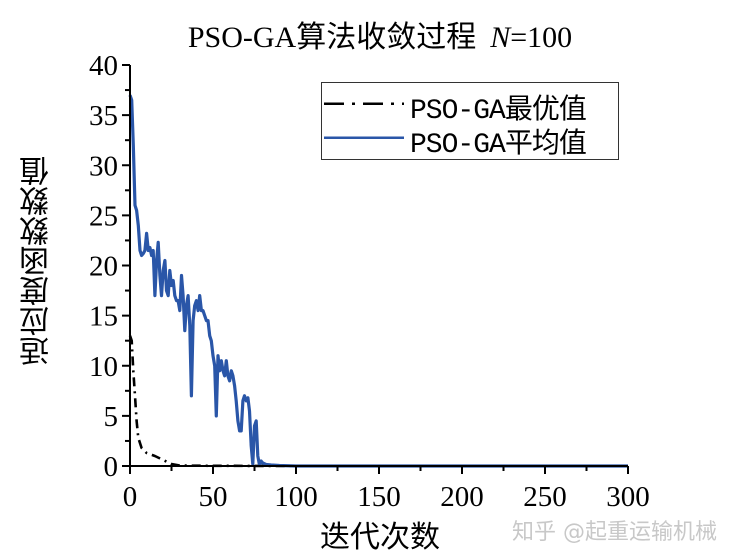 The height and width of the screenshot is (558, 729). Describe the element at coordinates (541, 37) in the screenshot. I see `chart-title-param-value: =100` at that location.